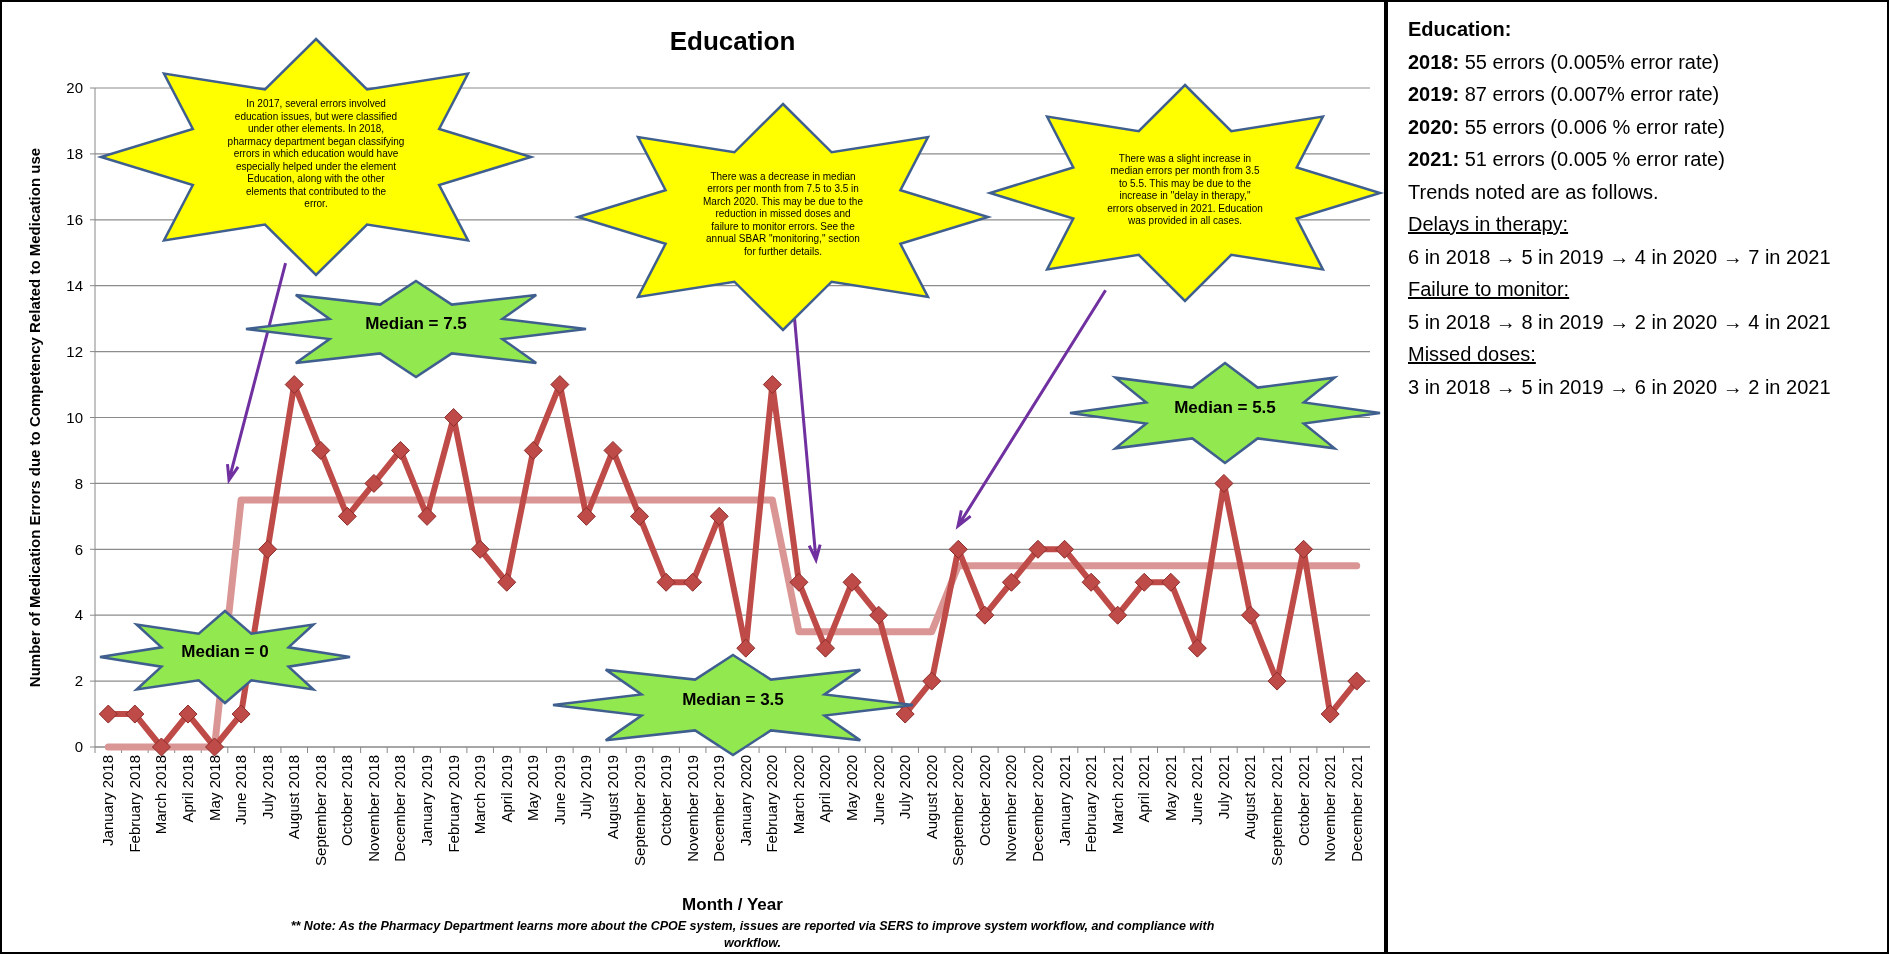 The image size is (1890, 954). Describe the element at coordinates (692, 808) in the screenshot. I see `x-tick-label: November 2019` at that location.